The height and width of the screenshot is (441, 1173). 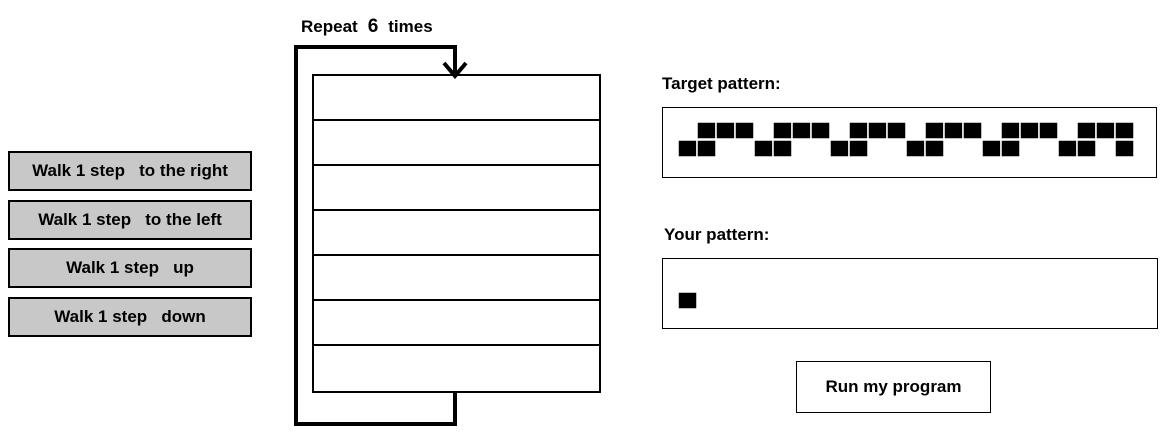 I want to click on your-pattern-label: Your pattern:, so click(x=717, y=234).